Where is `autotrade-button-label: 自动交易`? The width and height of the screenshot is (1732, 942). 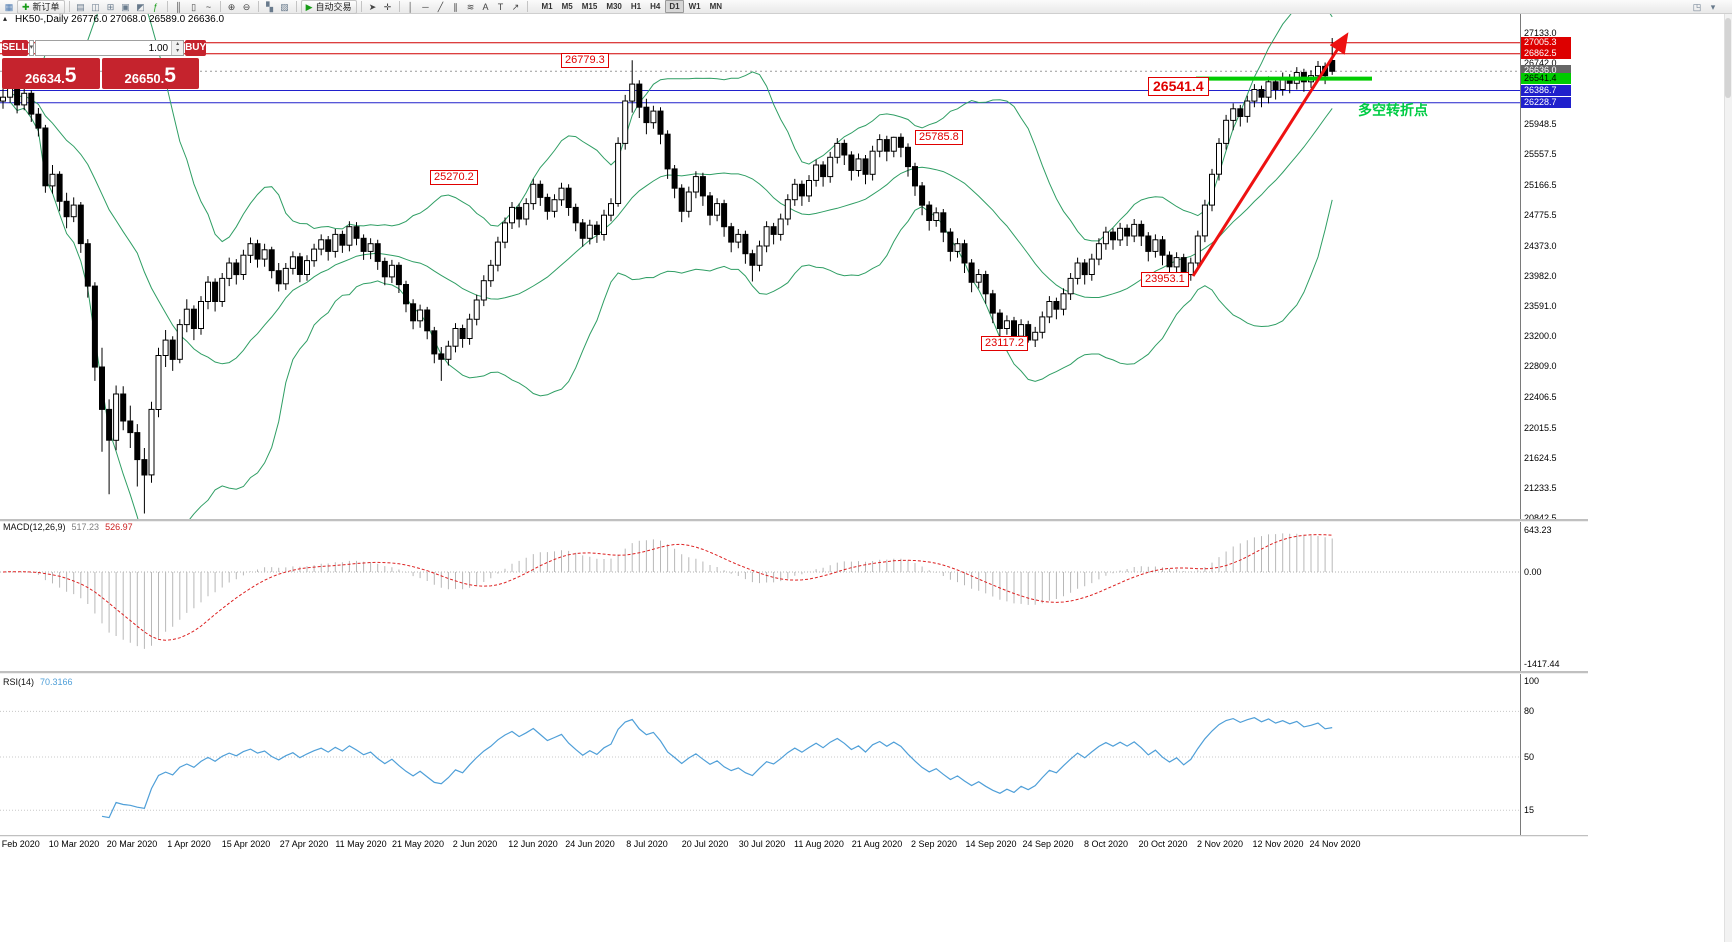
autotrade-button-label: 自动交易 is located at coordinates (333, 6).